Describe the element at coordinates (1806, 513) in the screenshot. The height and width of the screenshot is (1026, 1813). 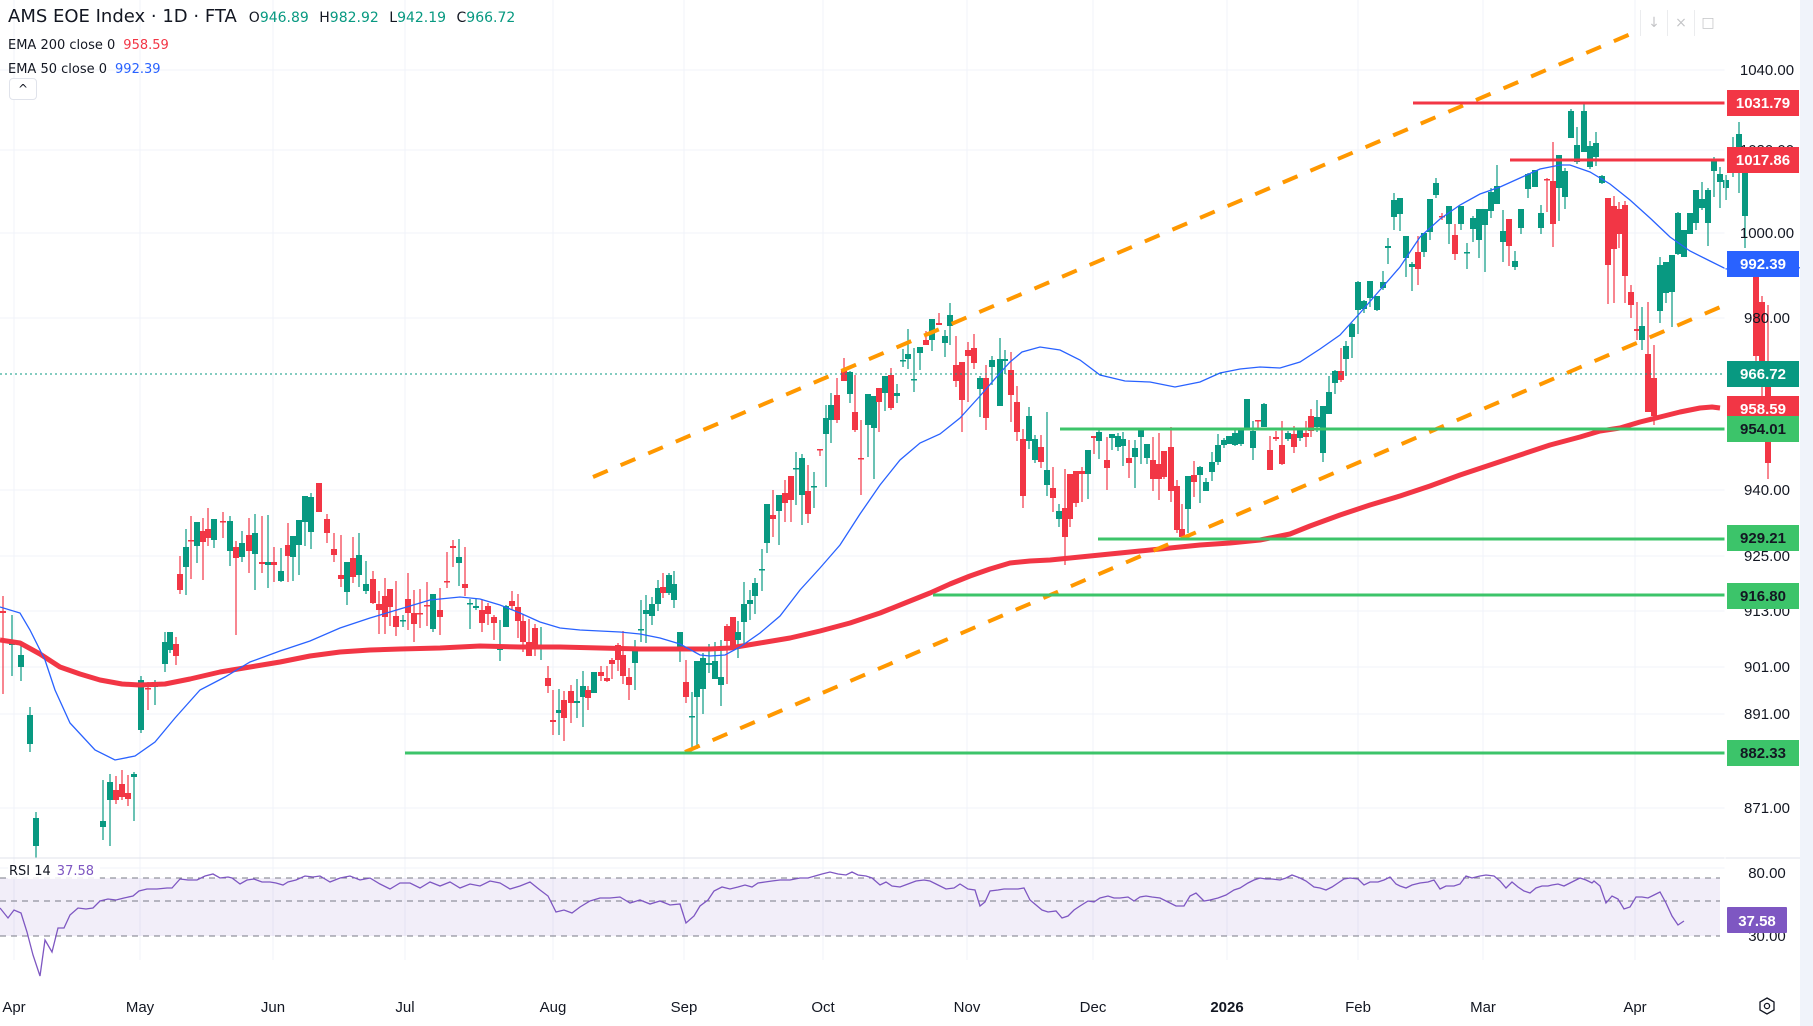
I see `window-edge` at that location.